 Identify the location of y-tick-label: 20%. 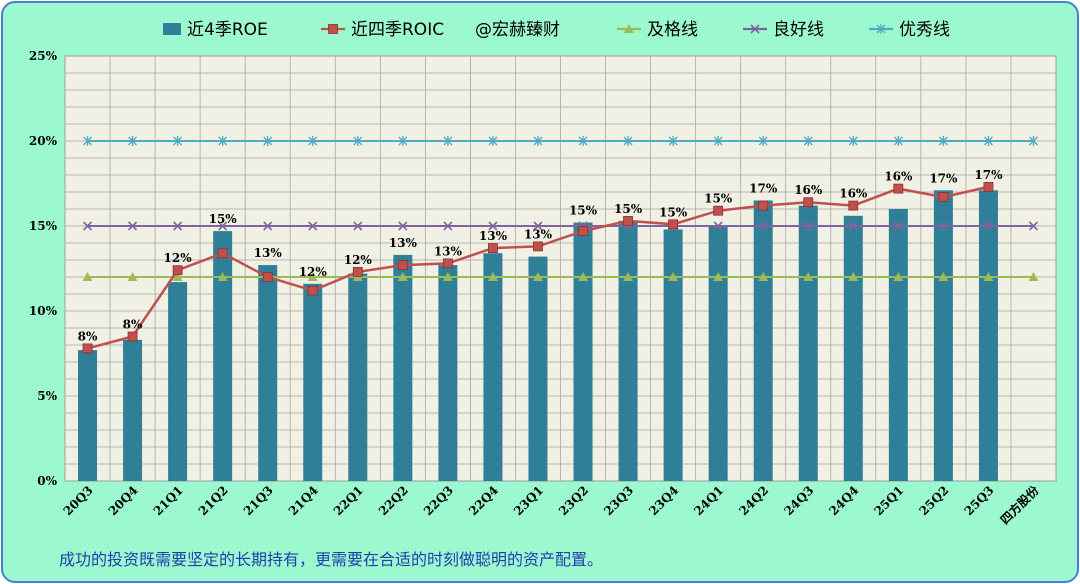
(43, 141).